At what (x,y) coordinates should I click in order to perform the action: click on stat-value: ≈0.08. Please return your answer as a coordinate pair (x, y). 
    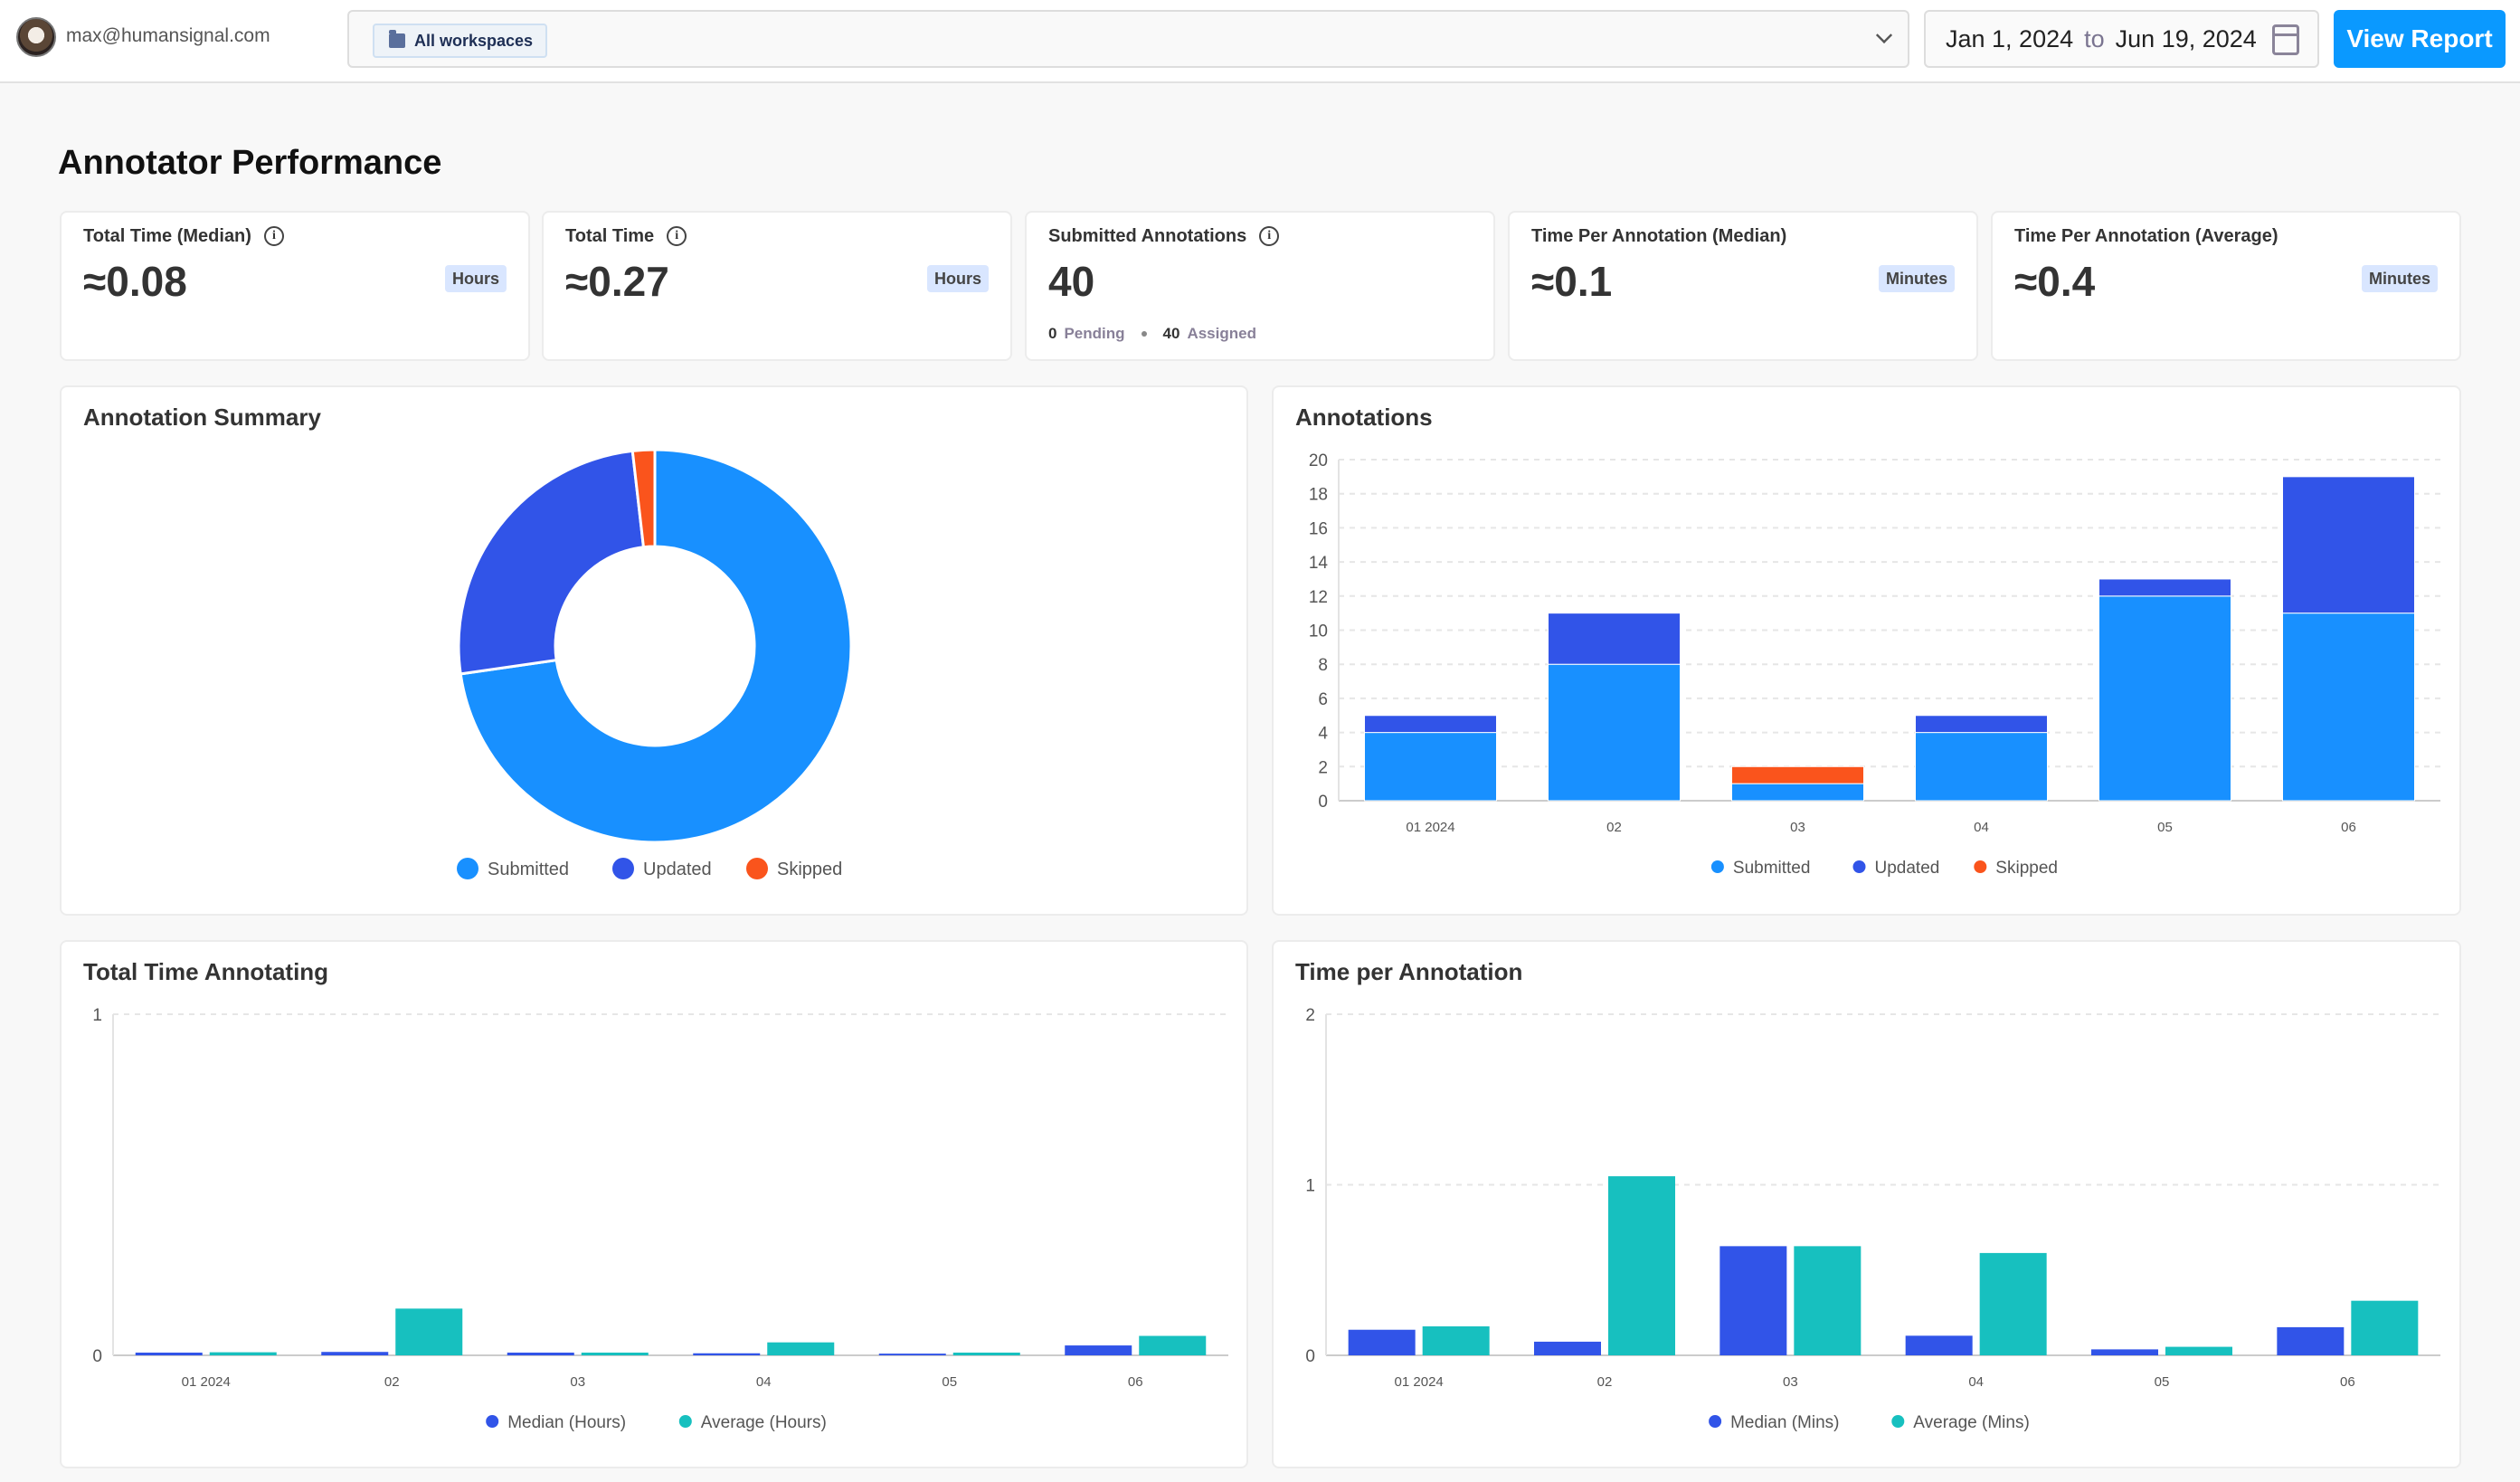
    Looking at the image, I should click on (135, 281).